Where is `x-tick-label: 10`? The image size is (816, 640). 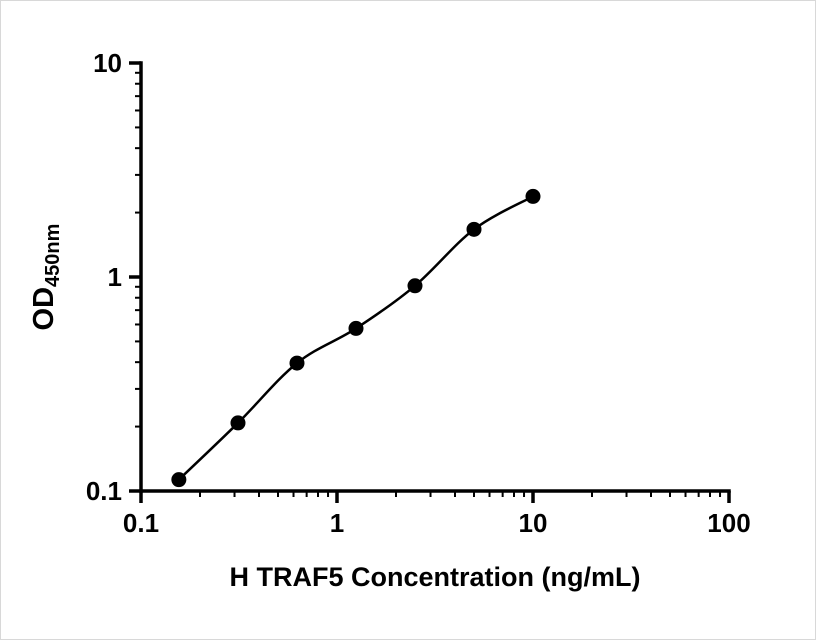
x-tick-label: 10 is located at coordinates (533, 523).